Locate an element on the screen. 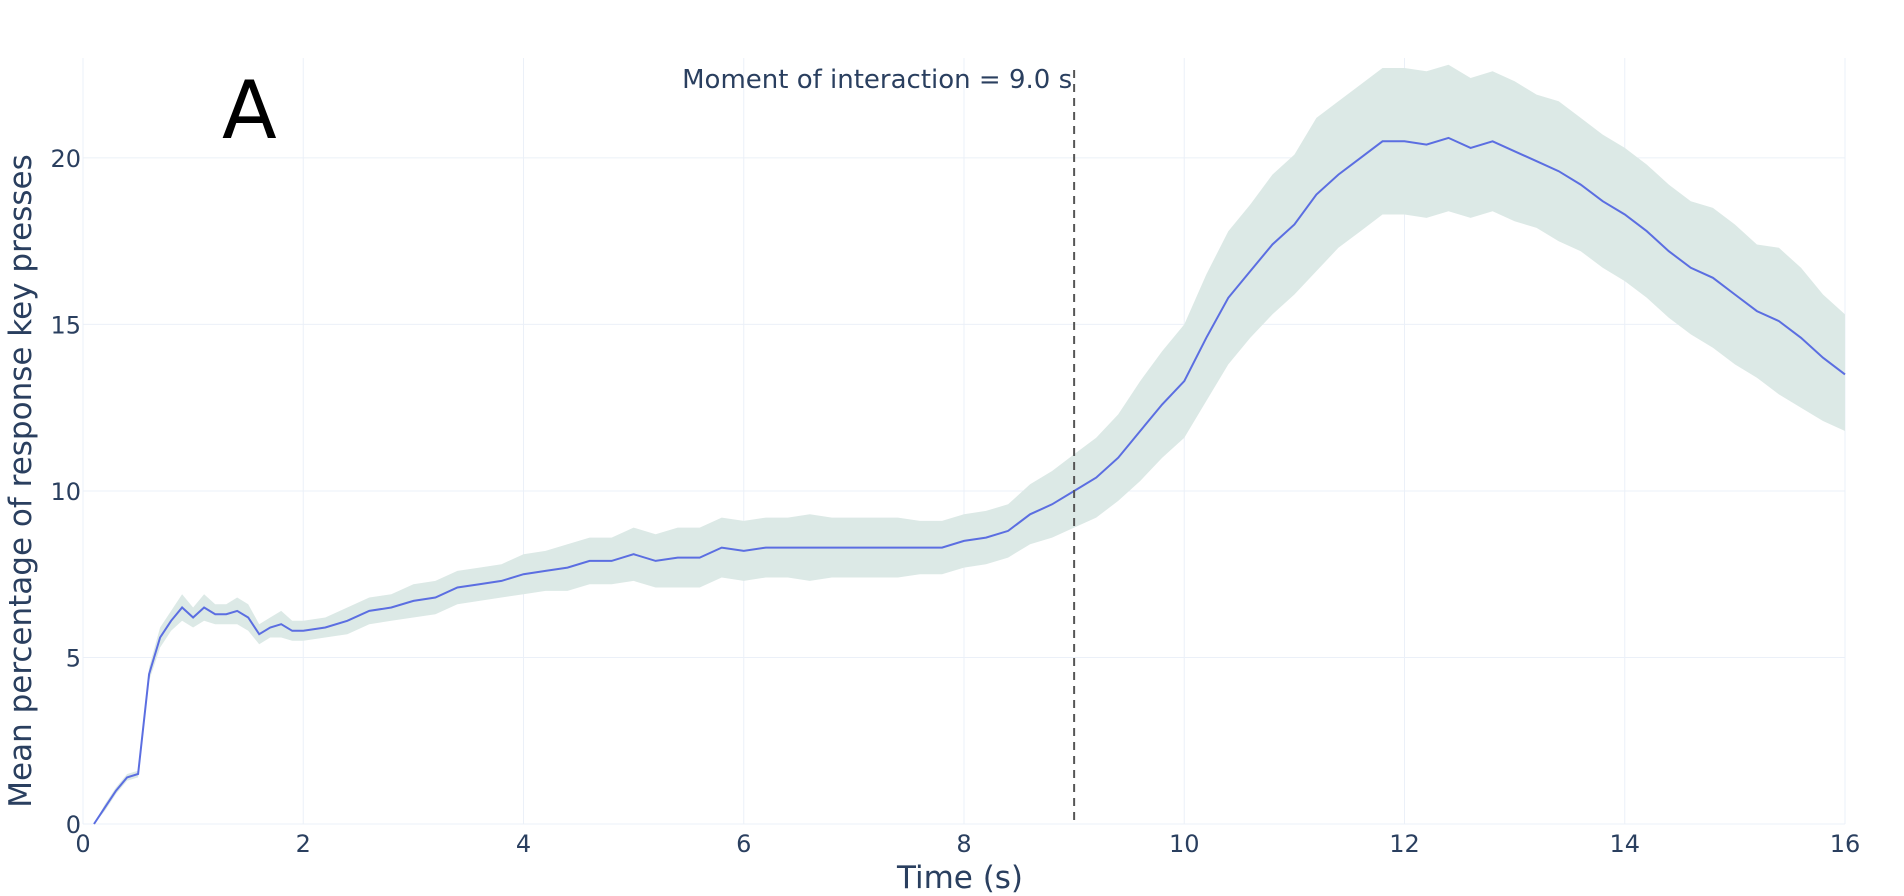 This screenshot has height=896, width=1904. y-tick-label: 0 is located at coordinates (73, 825).